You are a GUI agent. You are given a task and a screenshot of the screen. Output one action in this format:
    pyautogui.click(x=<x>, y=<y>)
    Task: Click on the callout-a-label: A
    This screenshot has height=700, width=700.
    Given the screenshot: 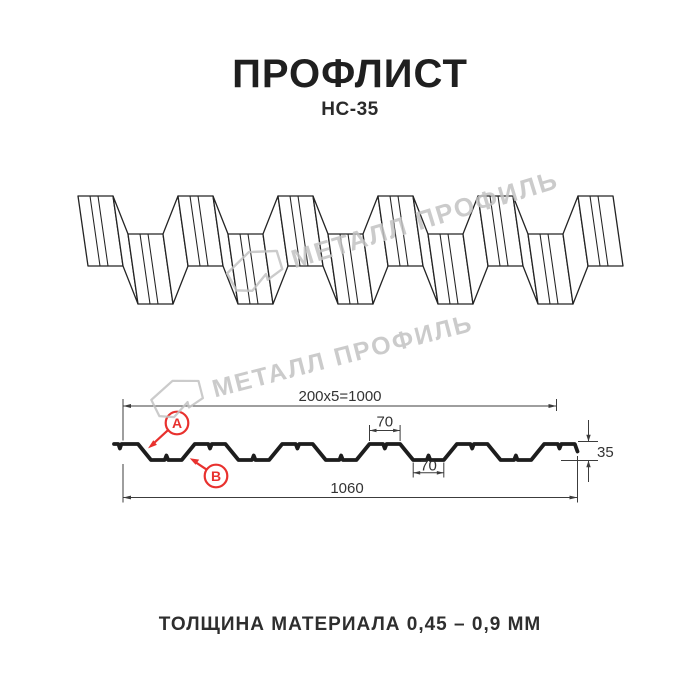 What is the action you would take?
    pyautogui.click(x=177, y=423)
    